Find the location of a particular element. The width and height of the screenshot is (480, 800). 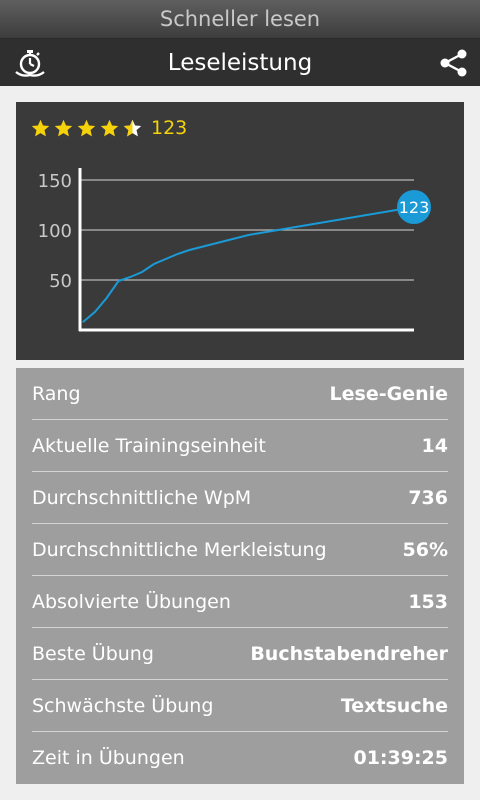

stat-row: Durchschnittliche WpM 736 is located at coordinates (240, 498).